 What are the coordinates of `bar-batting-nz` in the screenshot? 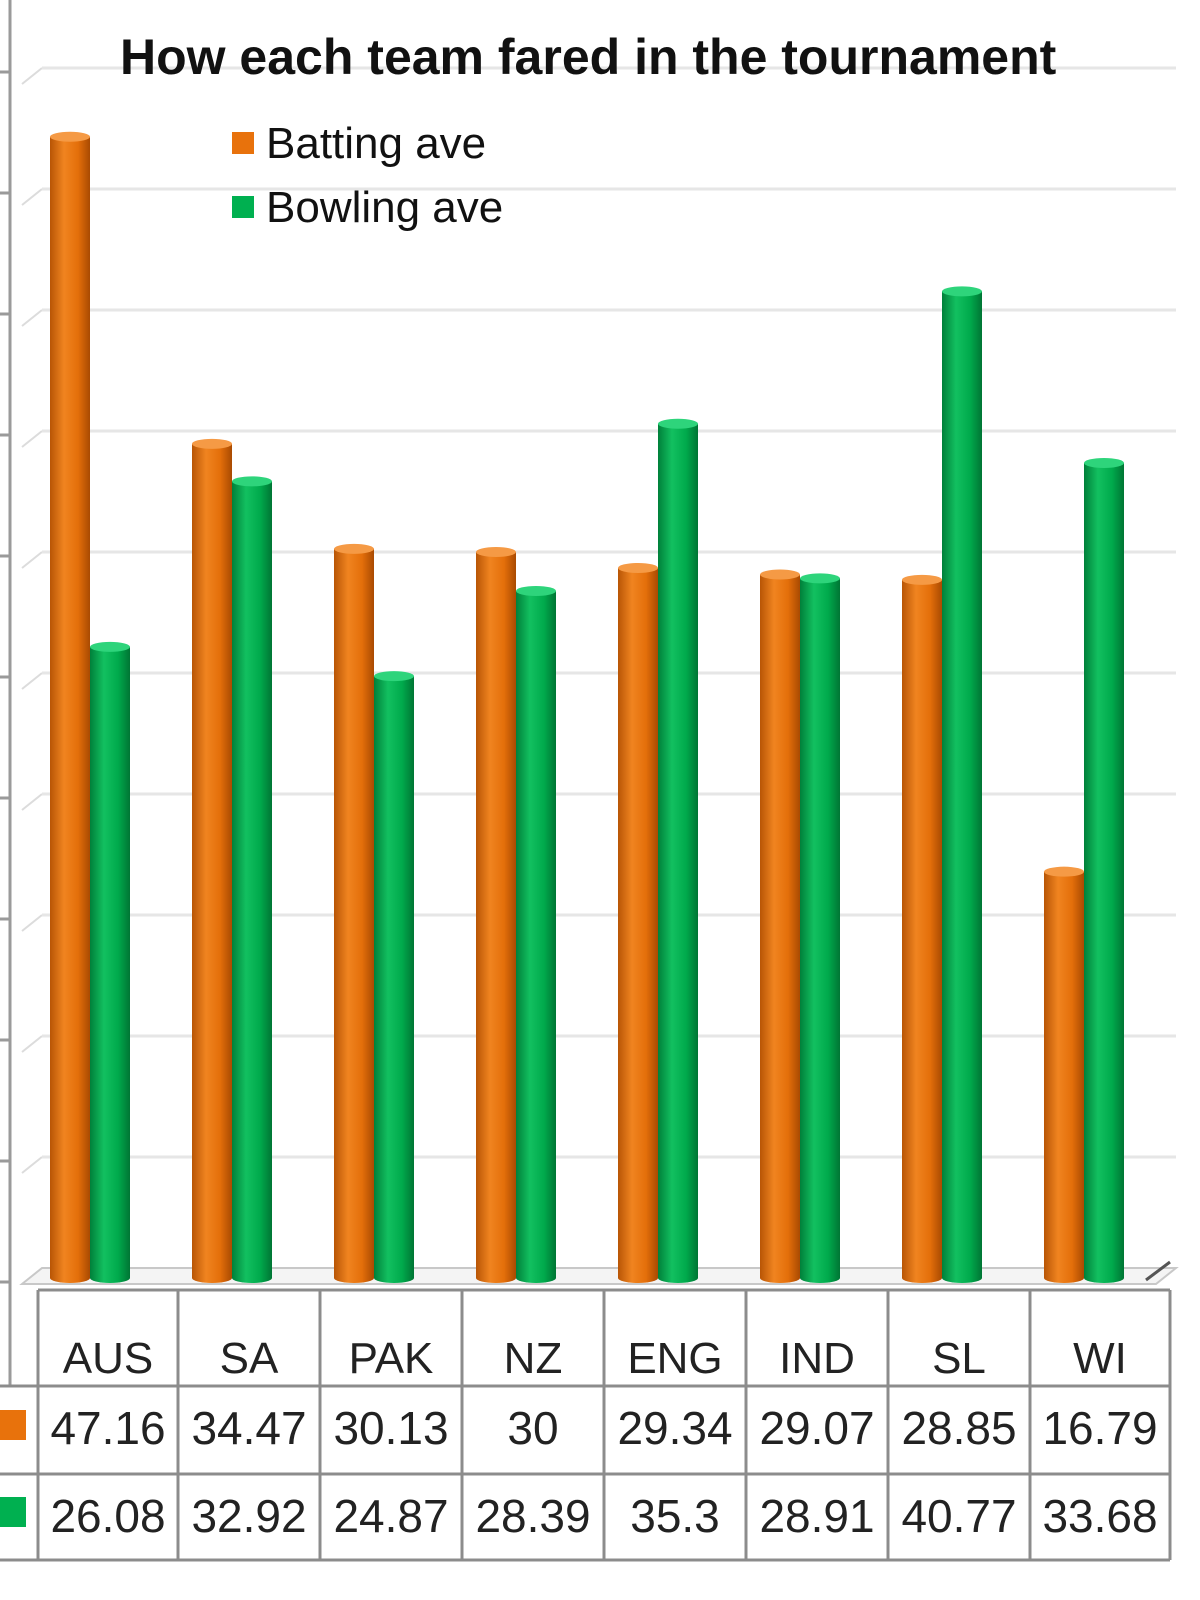 It's located at (496, 915).